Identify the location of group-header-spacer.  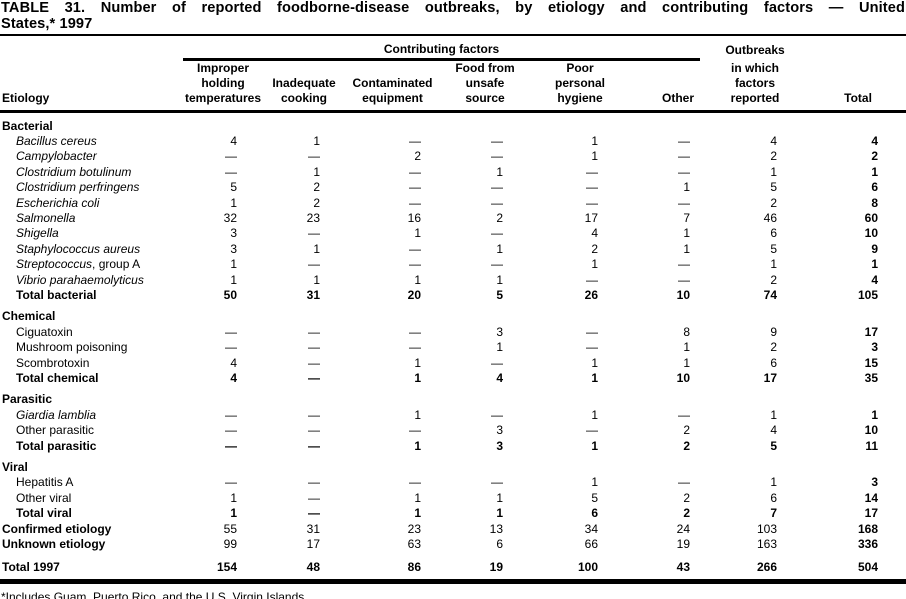
(91, 49).